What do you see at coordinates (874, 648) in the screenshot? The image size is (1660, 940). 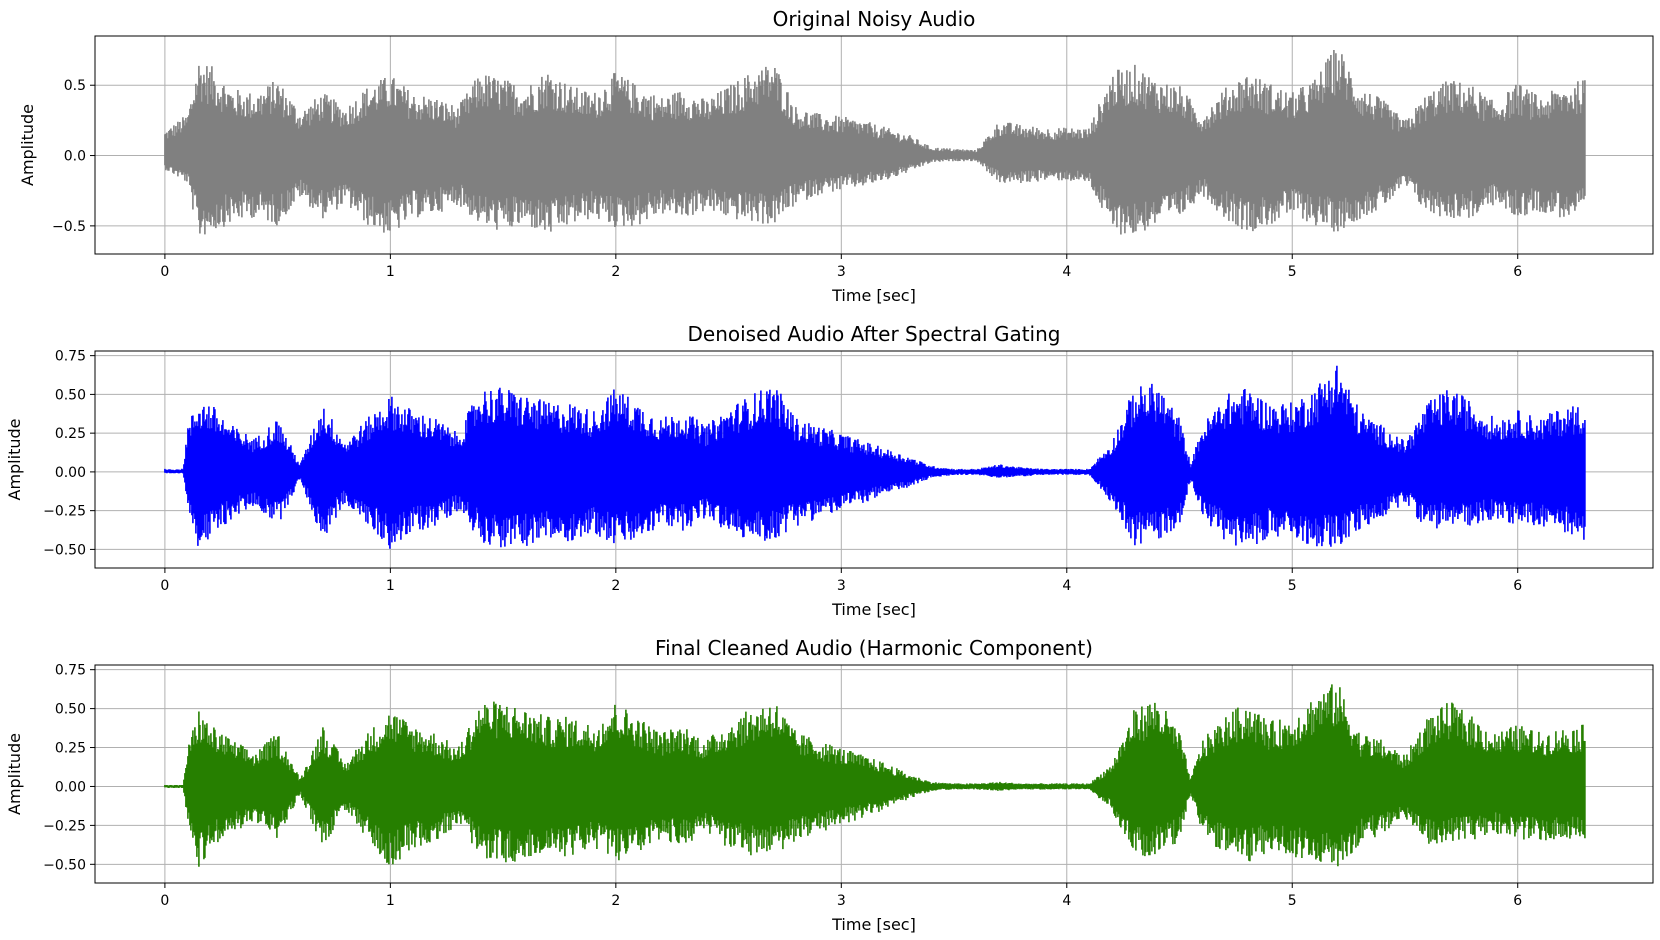 I see `subplot-title: Final Cleaned Audio (Harmonic Component)` at bounding box center [874, 648].